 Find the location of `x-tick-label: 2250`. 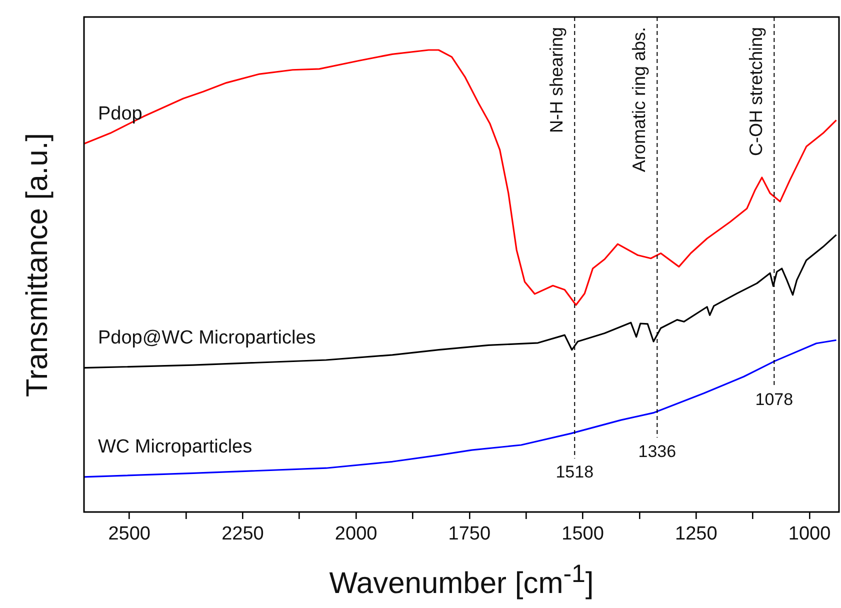

x-tick-label: 2250 is located at coordinates (243, 534).